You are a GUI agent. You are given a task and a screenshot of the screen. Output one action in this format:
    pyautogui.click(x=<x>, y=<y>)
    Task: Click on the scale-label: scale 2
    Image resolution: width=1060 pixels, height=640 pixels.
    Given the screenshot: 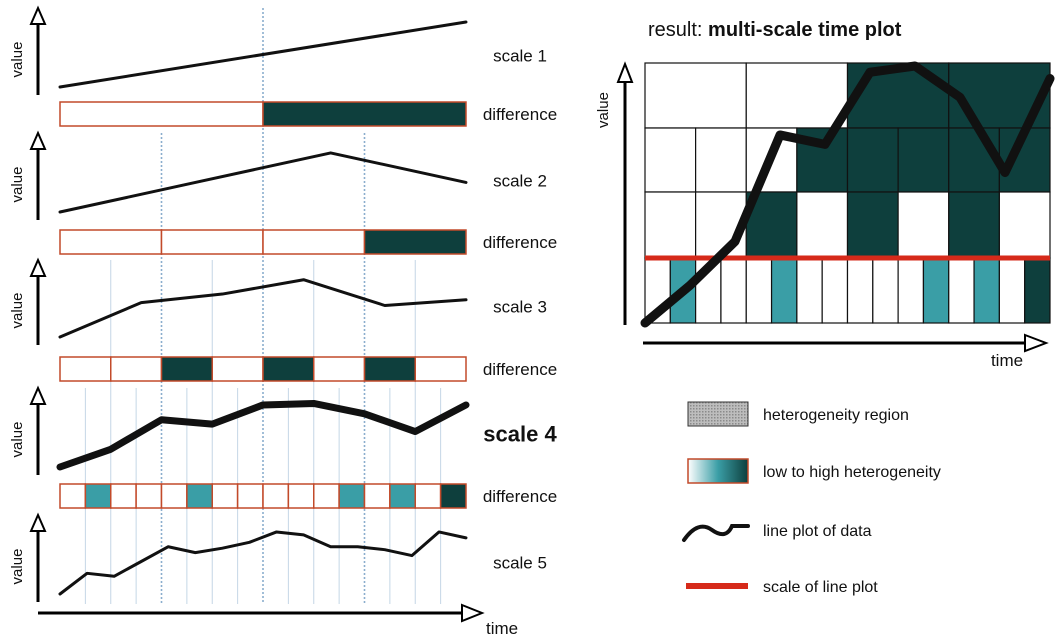 What is the action you would take?
    pyautogui.click(x=520, y=181)
    